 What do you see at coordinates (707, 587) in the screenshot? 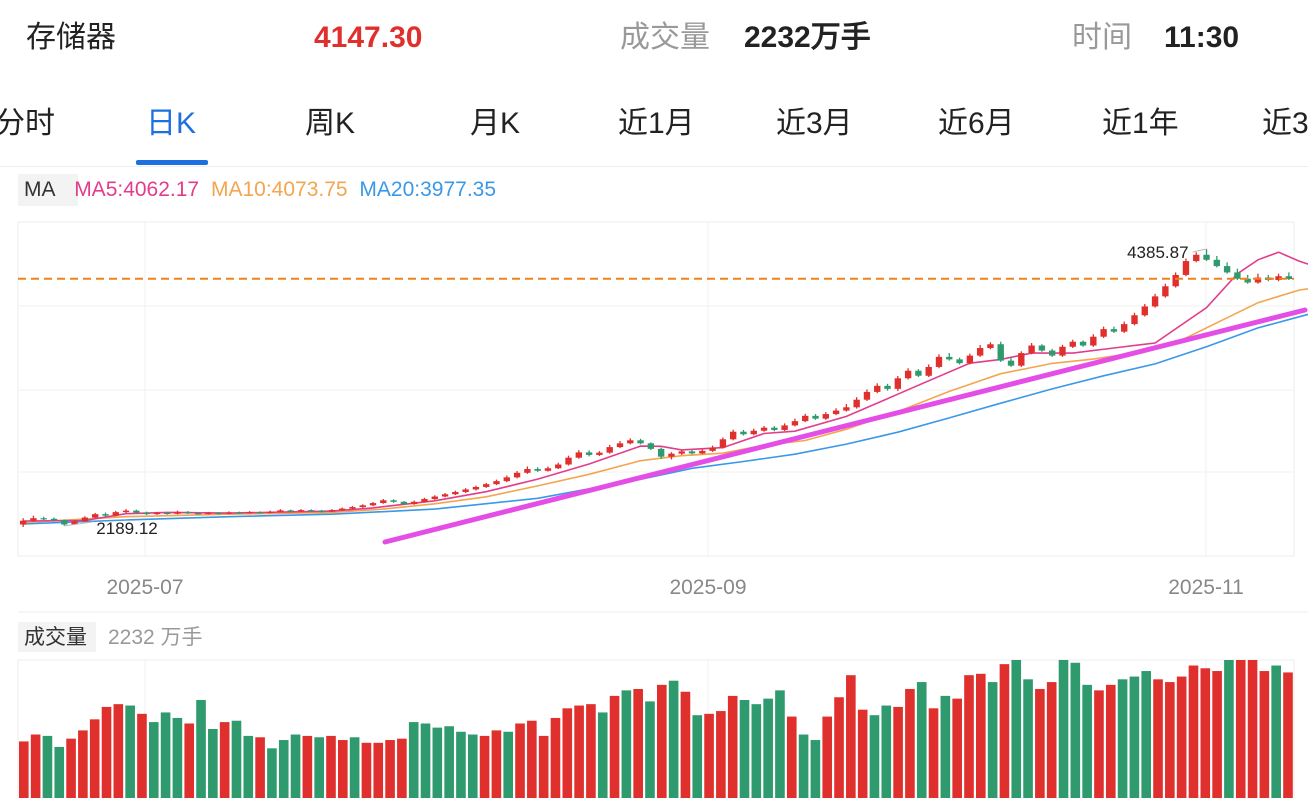
I see `x-tick-label: 2025-09` at bounding box center [707, 587].